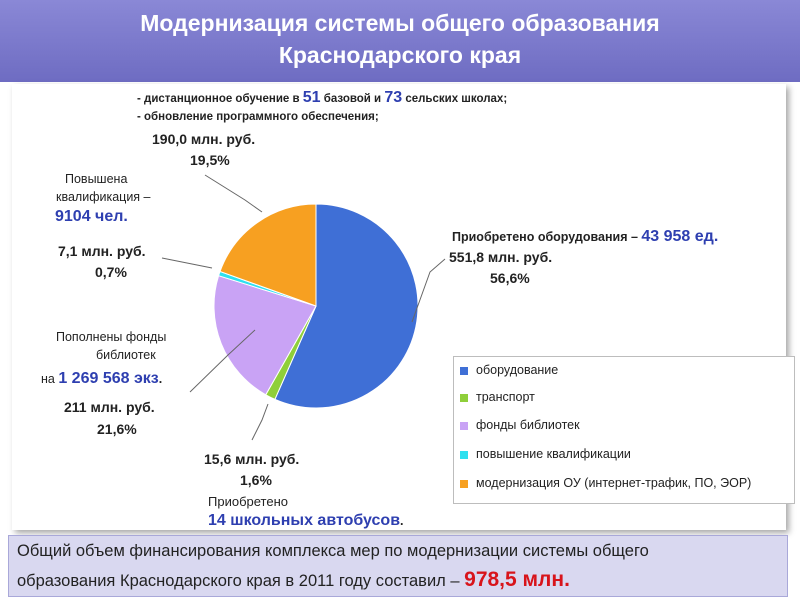 The image size is (800, 600). What do you see at coordinates (505, 397) in the screenshot?
I see `legend-label-transport: транспорт` at bounding box center [505, 397].